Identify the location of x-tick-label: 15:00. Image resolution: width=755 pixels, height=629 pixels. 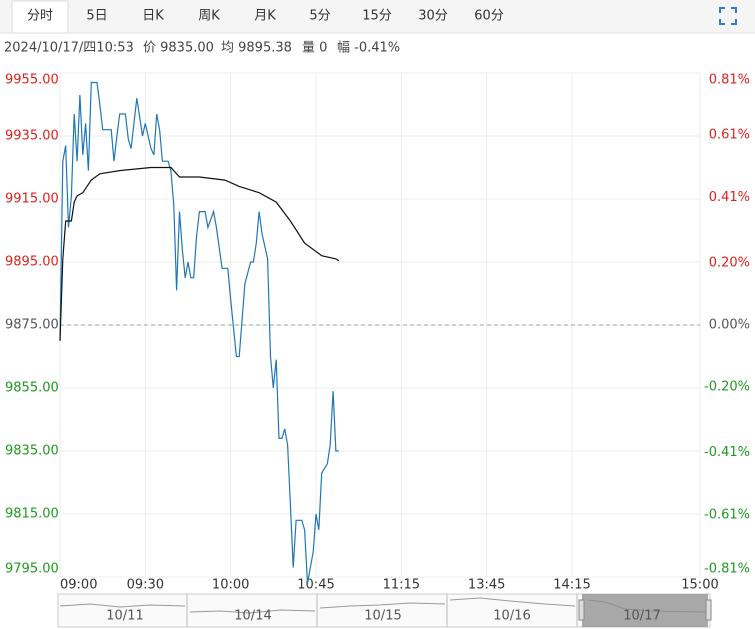
(699, 585).